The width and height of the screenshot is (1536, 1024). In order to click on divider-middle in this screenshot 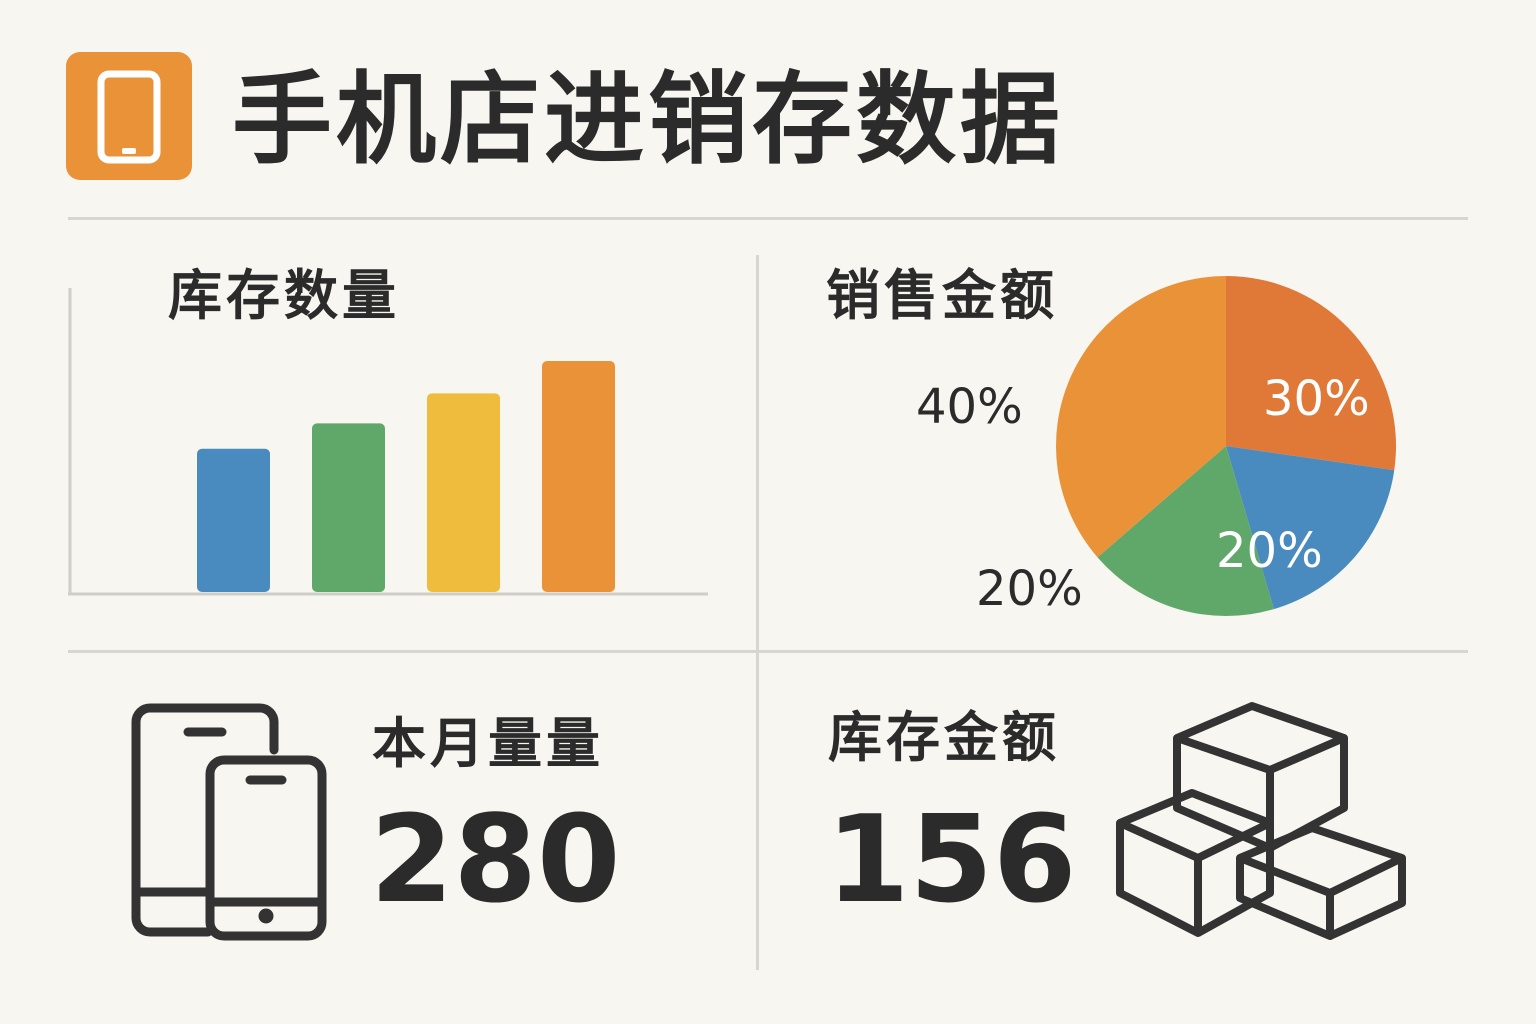, I will do `click(768, 651)`.